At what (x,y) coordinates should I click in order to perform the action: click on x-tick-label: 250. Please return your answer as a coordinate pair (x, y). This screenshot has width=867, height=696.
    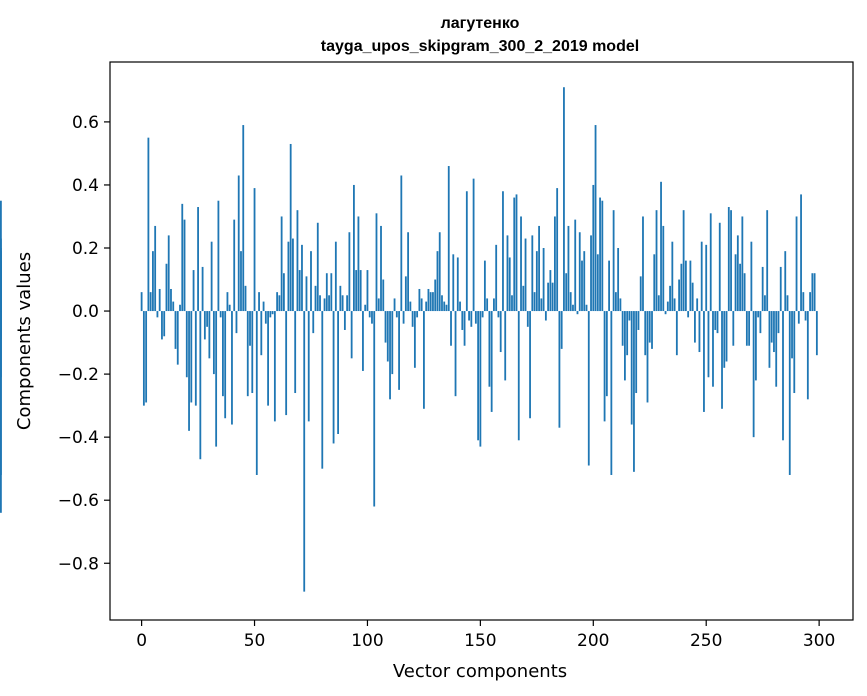
    Looking at the image, I should click on (706, 641).